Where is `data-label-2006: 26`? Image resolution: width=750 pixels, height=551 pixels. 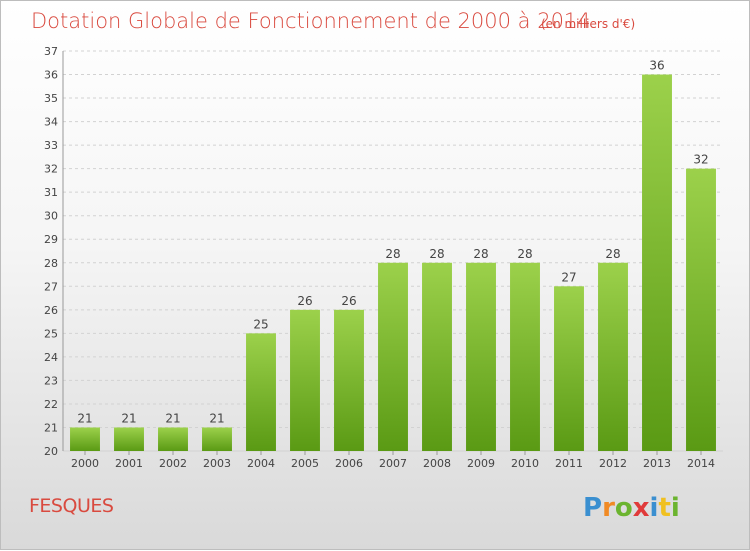 data-label-2006: 26 is located at coordinates (348, 301).